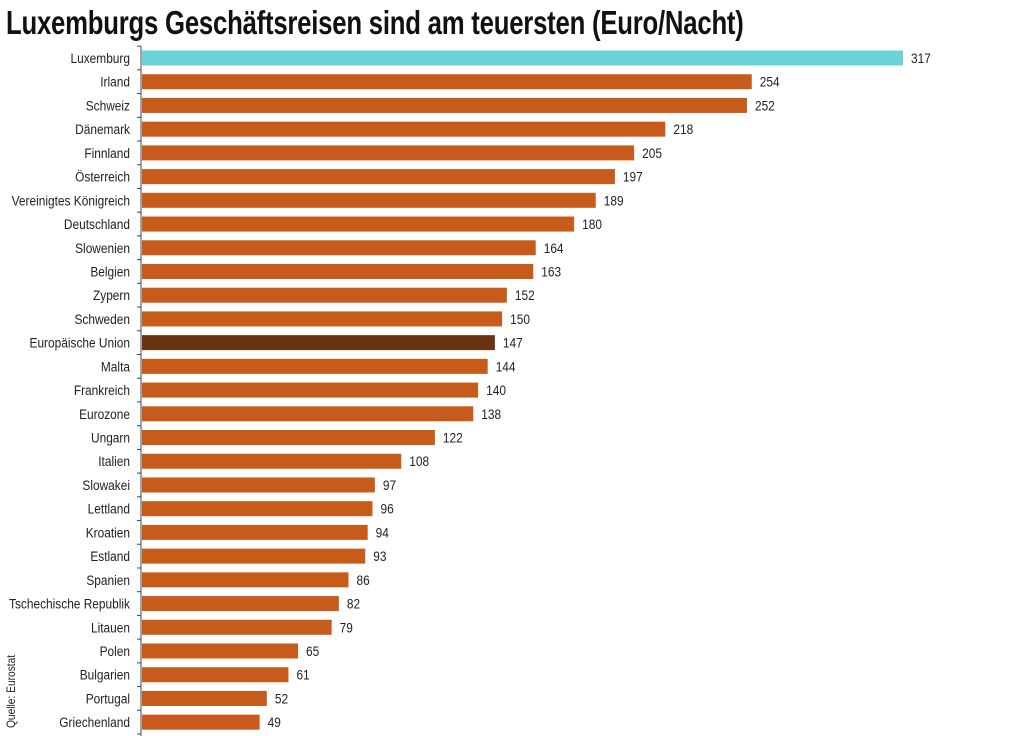  I want to click on value-label: 197, so click(633, 177).